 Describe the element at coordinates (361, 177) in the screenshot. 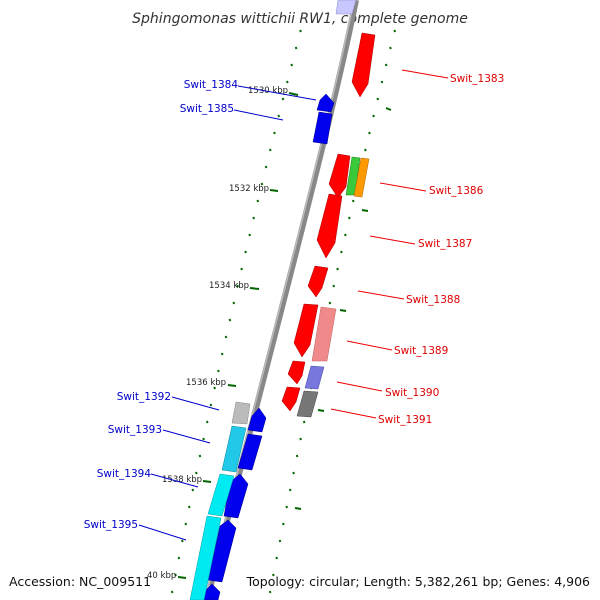

I see `gene-swit-1386-alt` at that location.